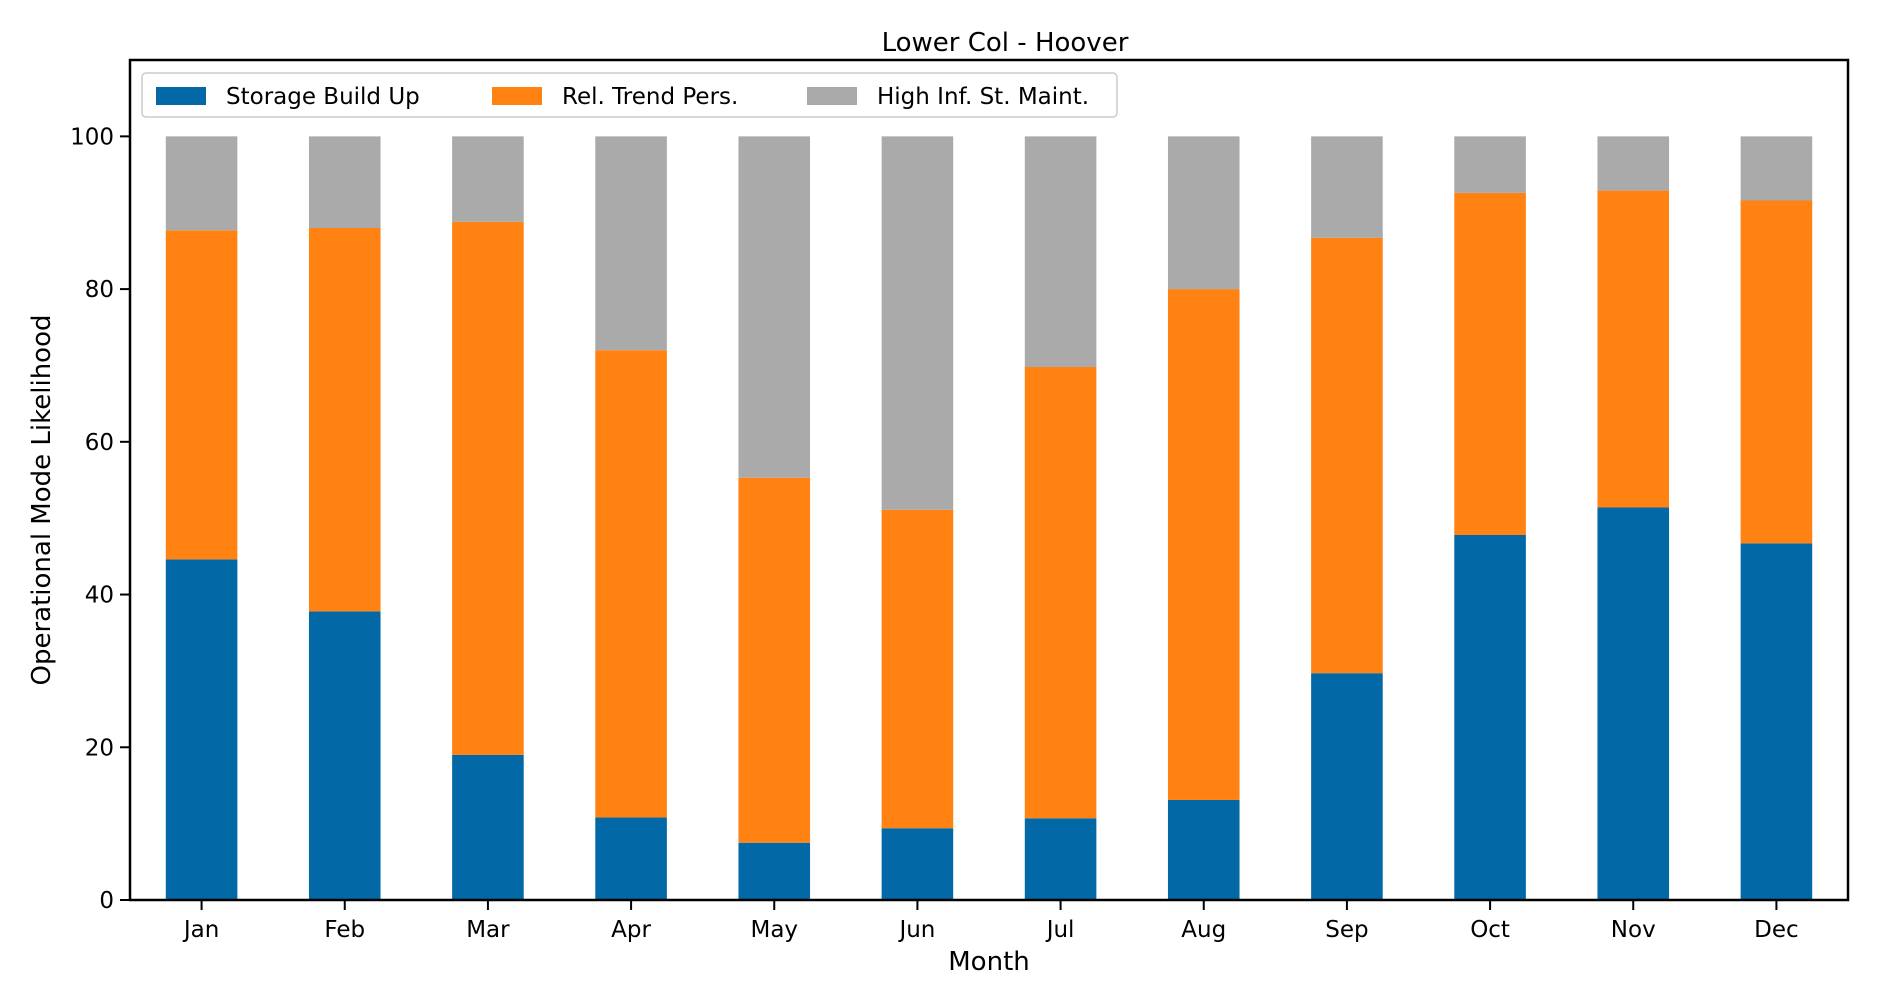 This screenshot has height=1004, width=1900. I want to click on legend-box, so click(629, 95).